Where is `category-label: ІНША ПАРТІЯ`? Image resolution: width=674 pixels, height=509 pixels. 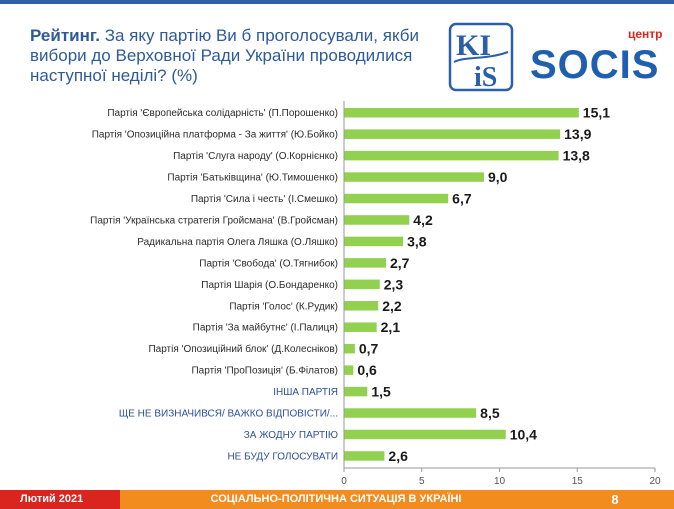 category-label: ІНША ПАРТІЯ is located at coordinates (305, 392).